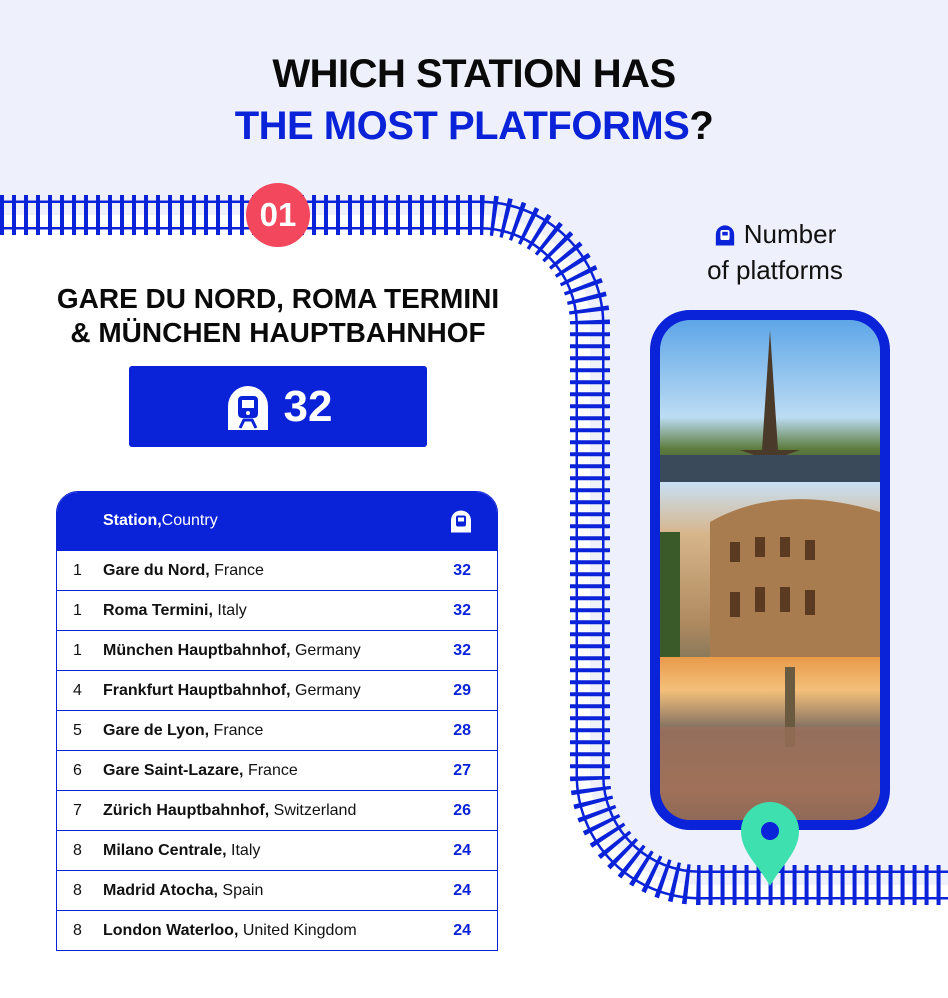 Image resolution: width=948 pixels, height=998 pixels. What do you see at coordinates (277, 570) in the screenshot?
I see `table-row: 1 Gare du Nord, France 32` at bounding box center [277, 570].